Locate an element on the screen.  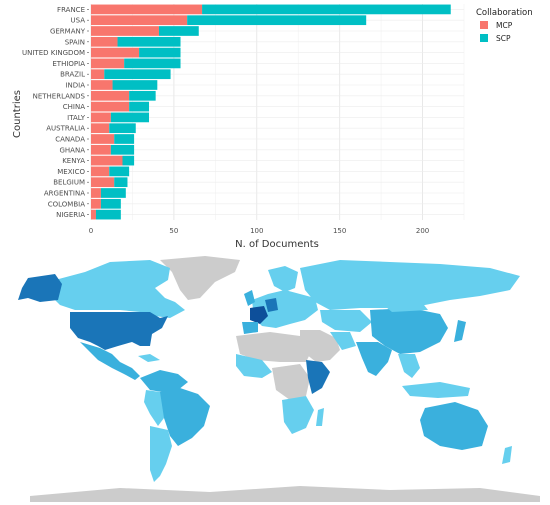
region-china is located at coordinates (409, 331).